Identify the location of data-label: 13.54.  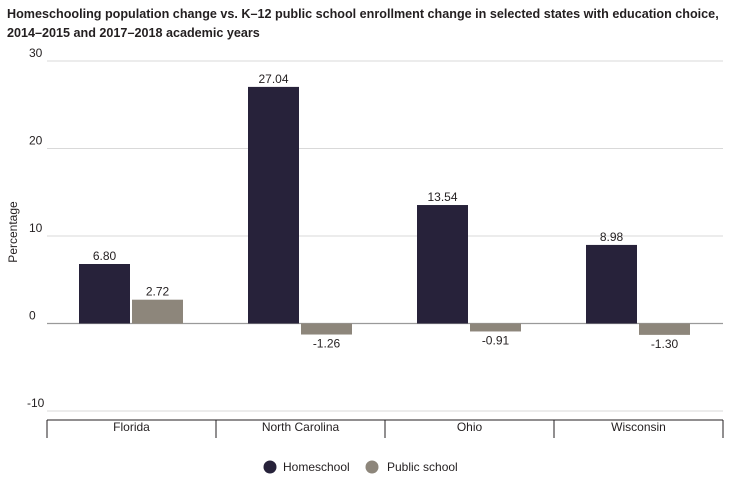
(442, 197).